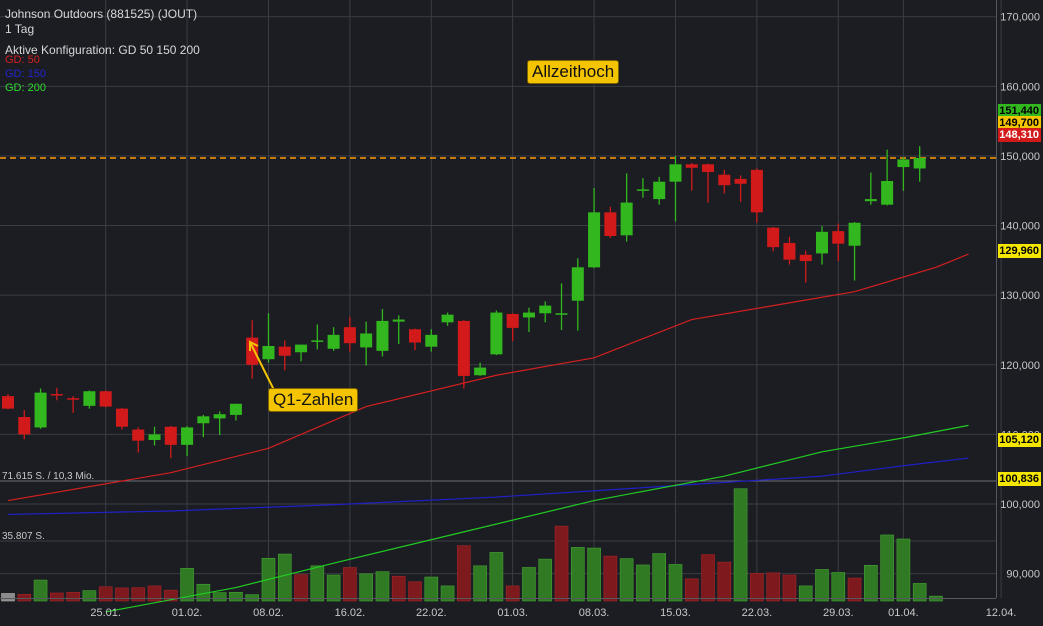 Image resolution: width=1043 pixels, height=626 pixels. Describe the element at coordinates (512, 613) in the screenshot. I see `x-tick-label: 01.03.` at that location.